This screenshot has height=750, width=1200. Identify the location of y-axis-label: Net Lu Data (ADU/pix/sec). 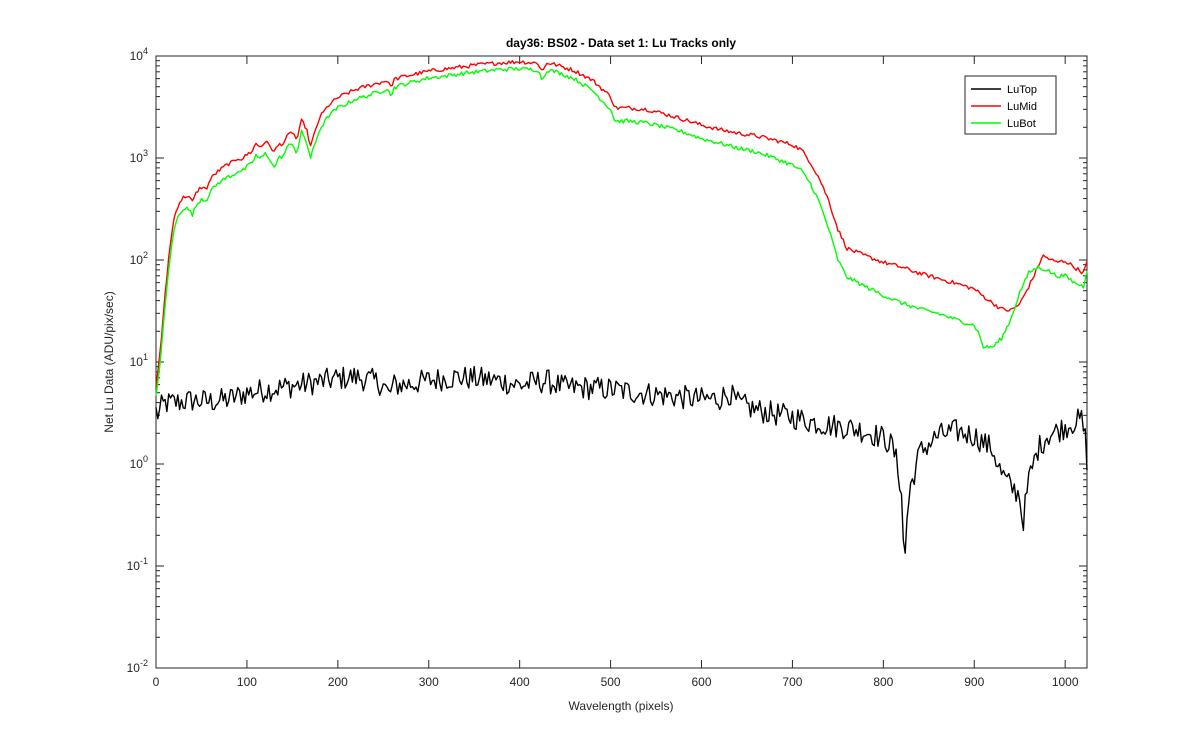
(109, 361).